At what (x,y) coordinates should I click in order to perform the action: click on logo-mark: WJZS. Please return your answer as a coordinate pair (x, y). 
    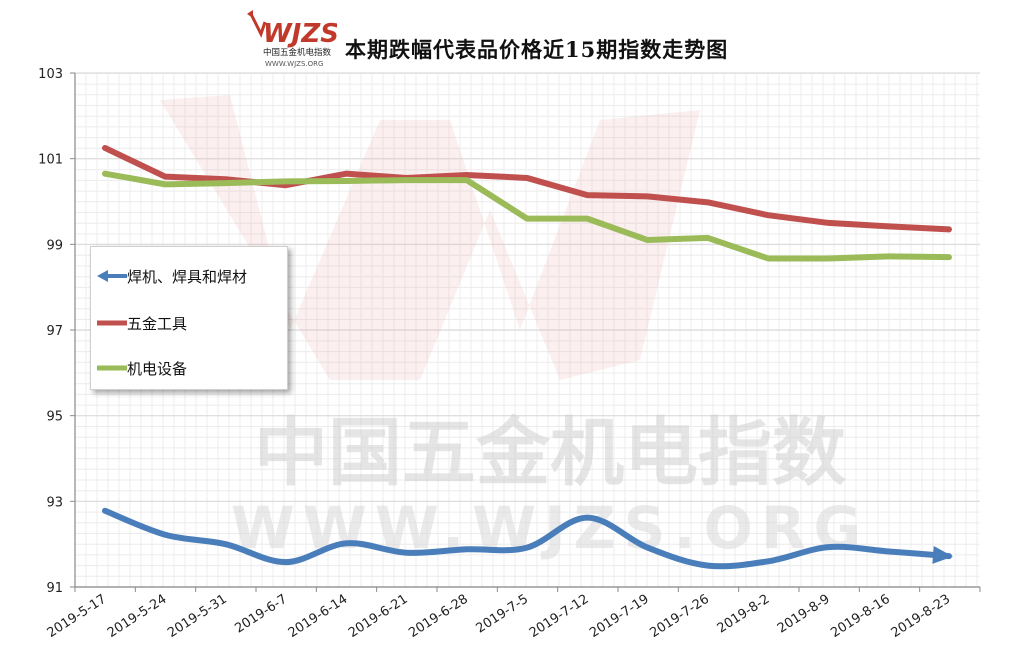
    Looking at the image, I should click on (300, 34).